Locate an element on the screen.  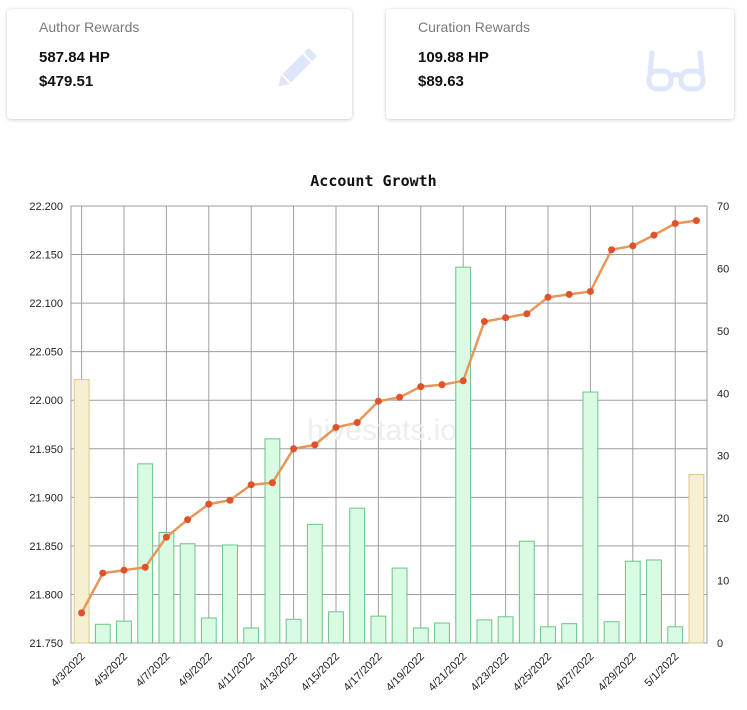
curation-rewards-card: Curation Rewards 109.88 HP $89.63 is located at coordinates (560, 64).